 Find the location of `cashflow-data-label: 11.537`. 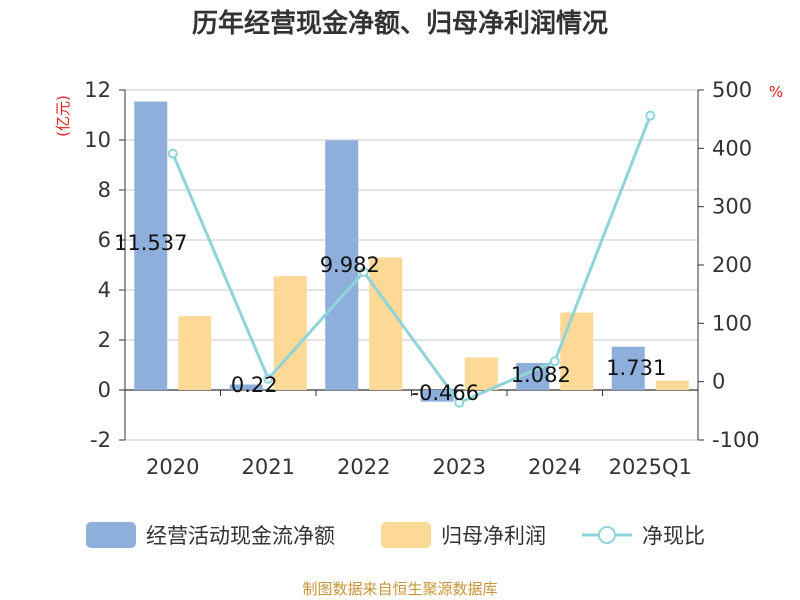

cashflow-data-label: 11.537 is located at coordinates (150, 243).